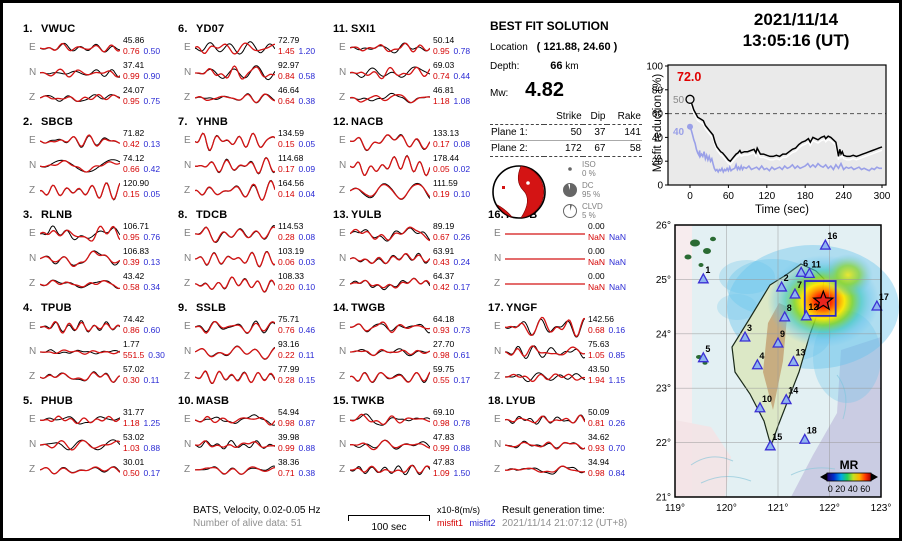 The width and height of the screenshot is (902, 541). Describe the element at coordinates (80, 191) in the screenshot. I see `waveform-SBCB-Z` at that location.